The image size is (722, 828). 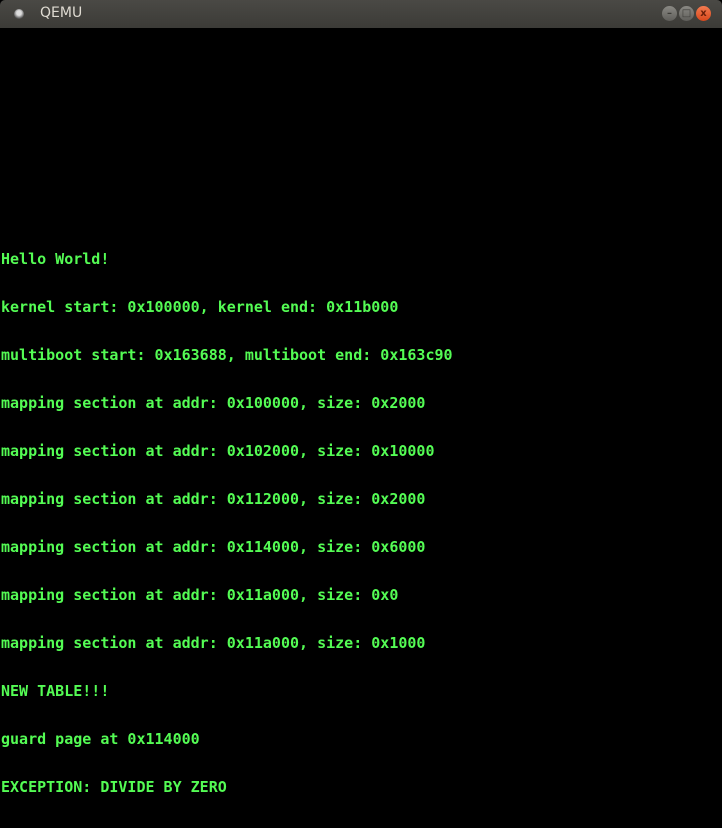 I want to click on console-line: EXCEPTION: DIVIDE BY ZERO, so click(x=114, y=787).